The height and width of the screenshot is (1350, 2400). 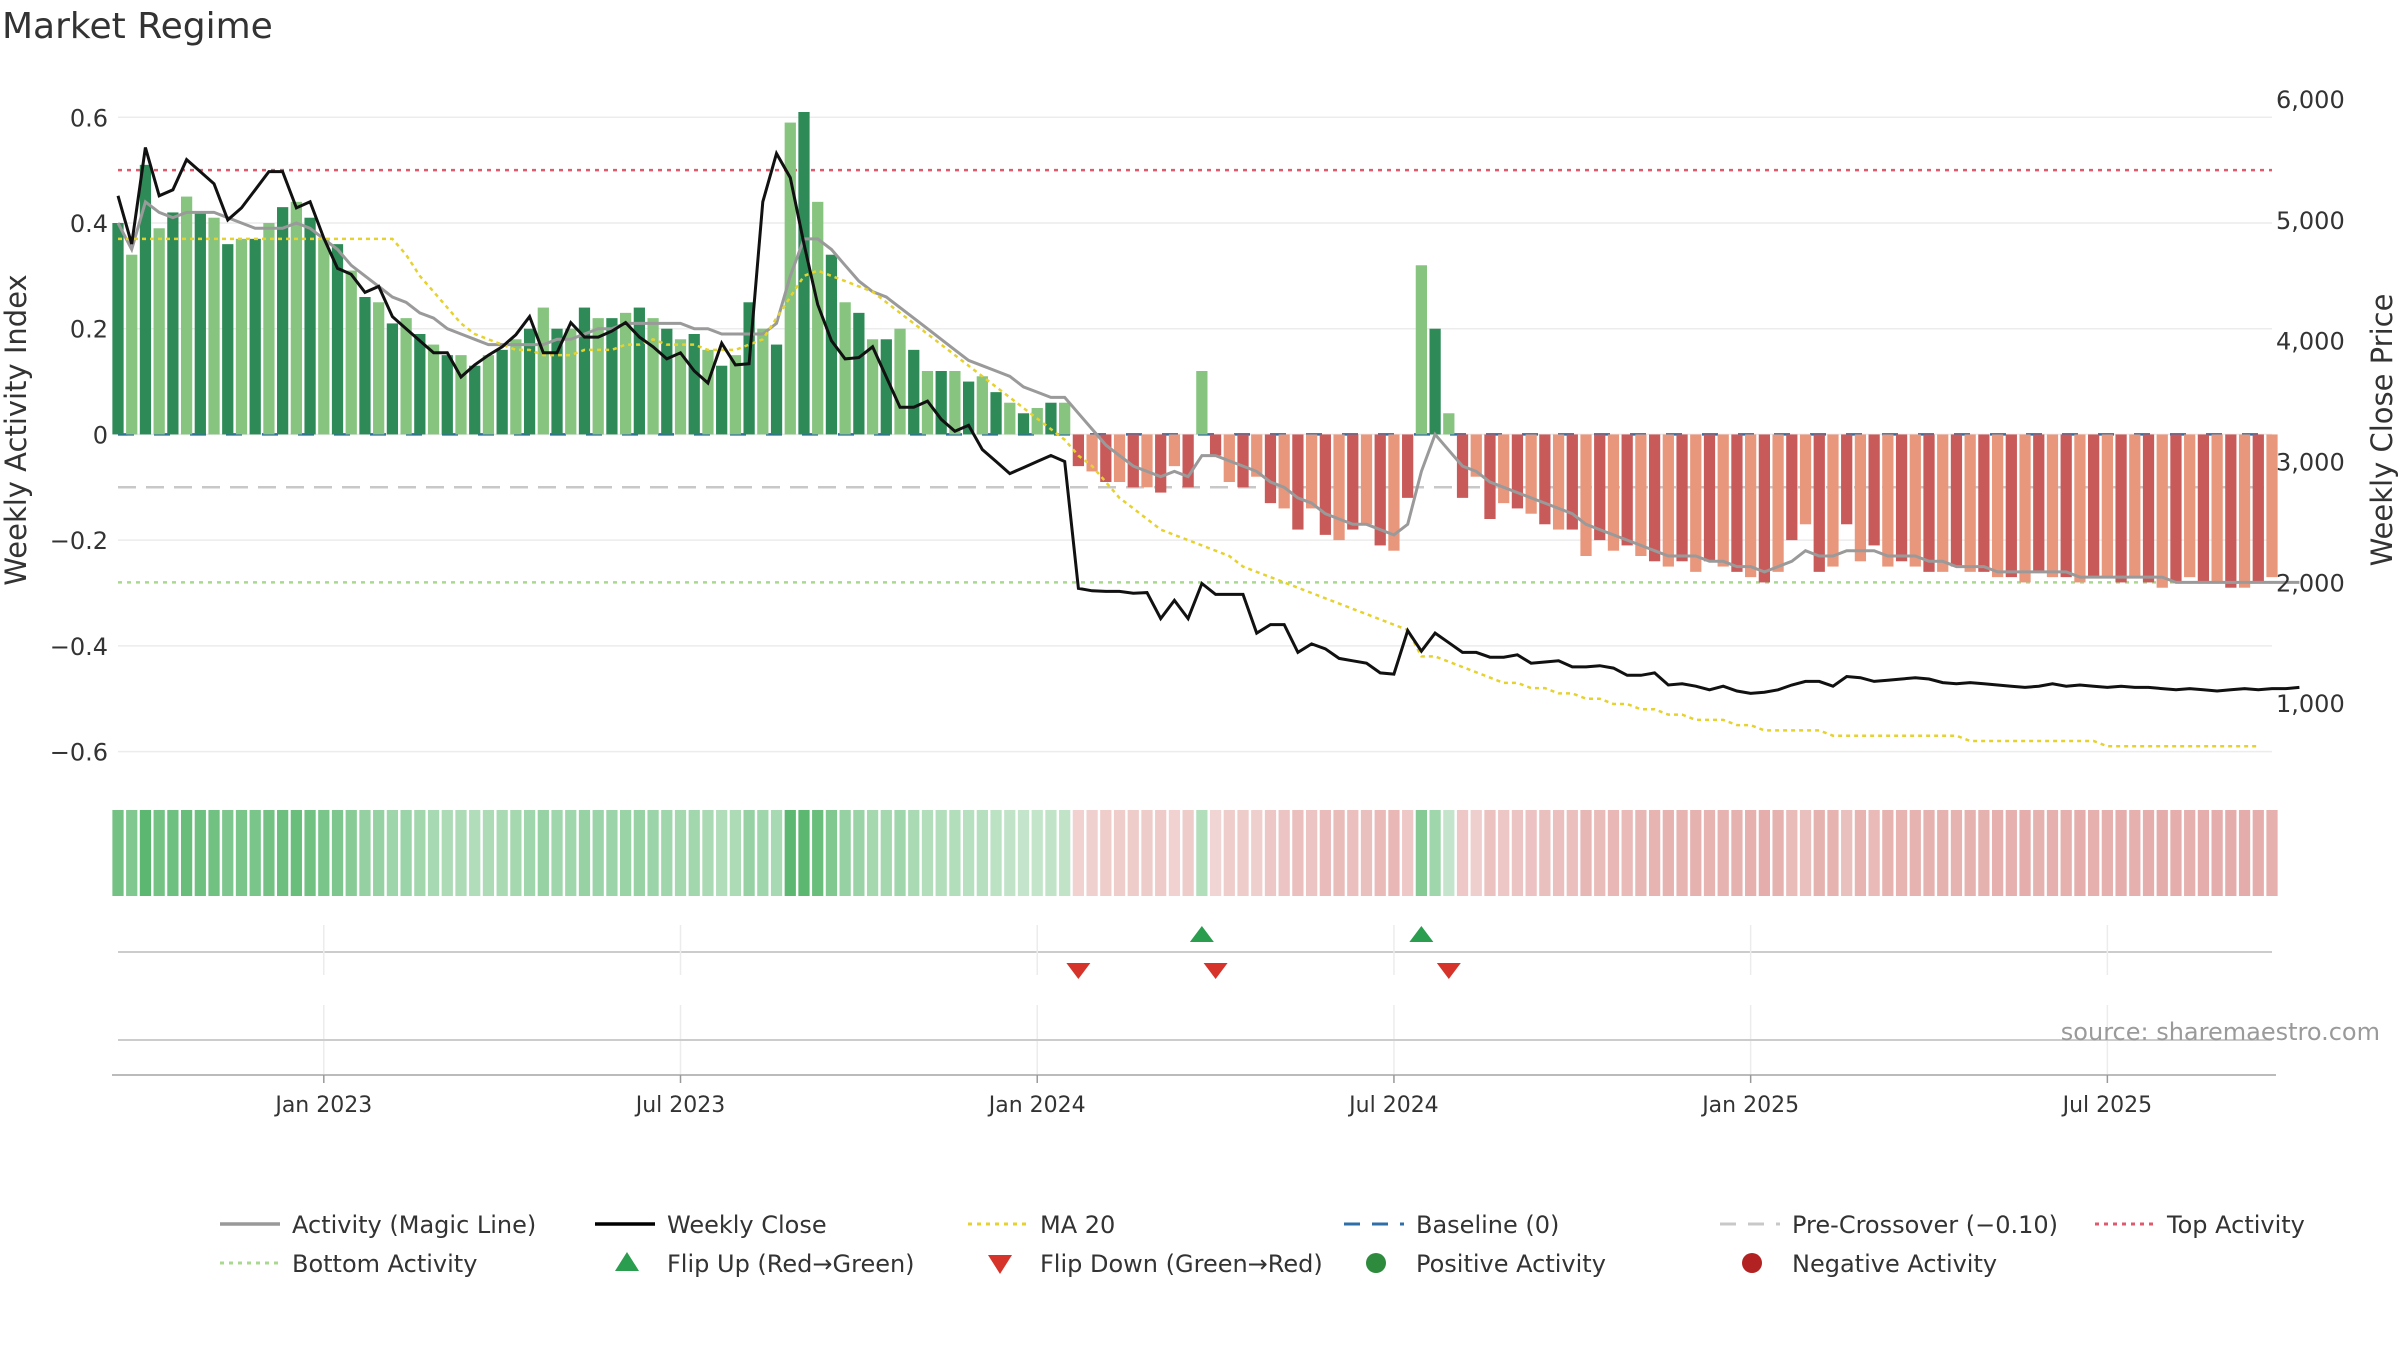 I want to click on left-tick-label: 0.2, so click(x=89, y=330).